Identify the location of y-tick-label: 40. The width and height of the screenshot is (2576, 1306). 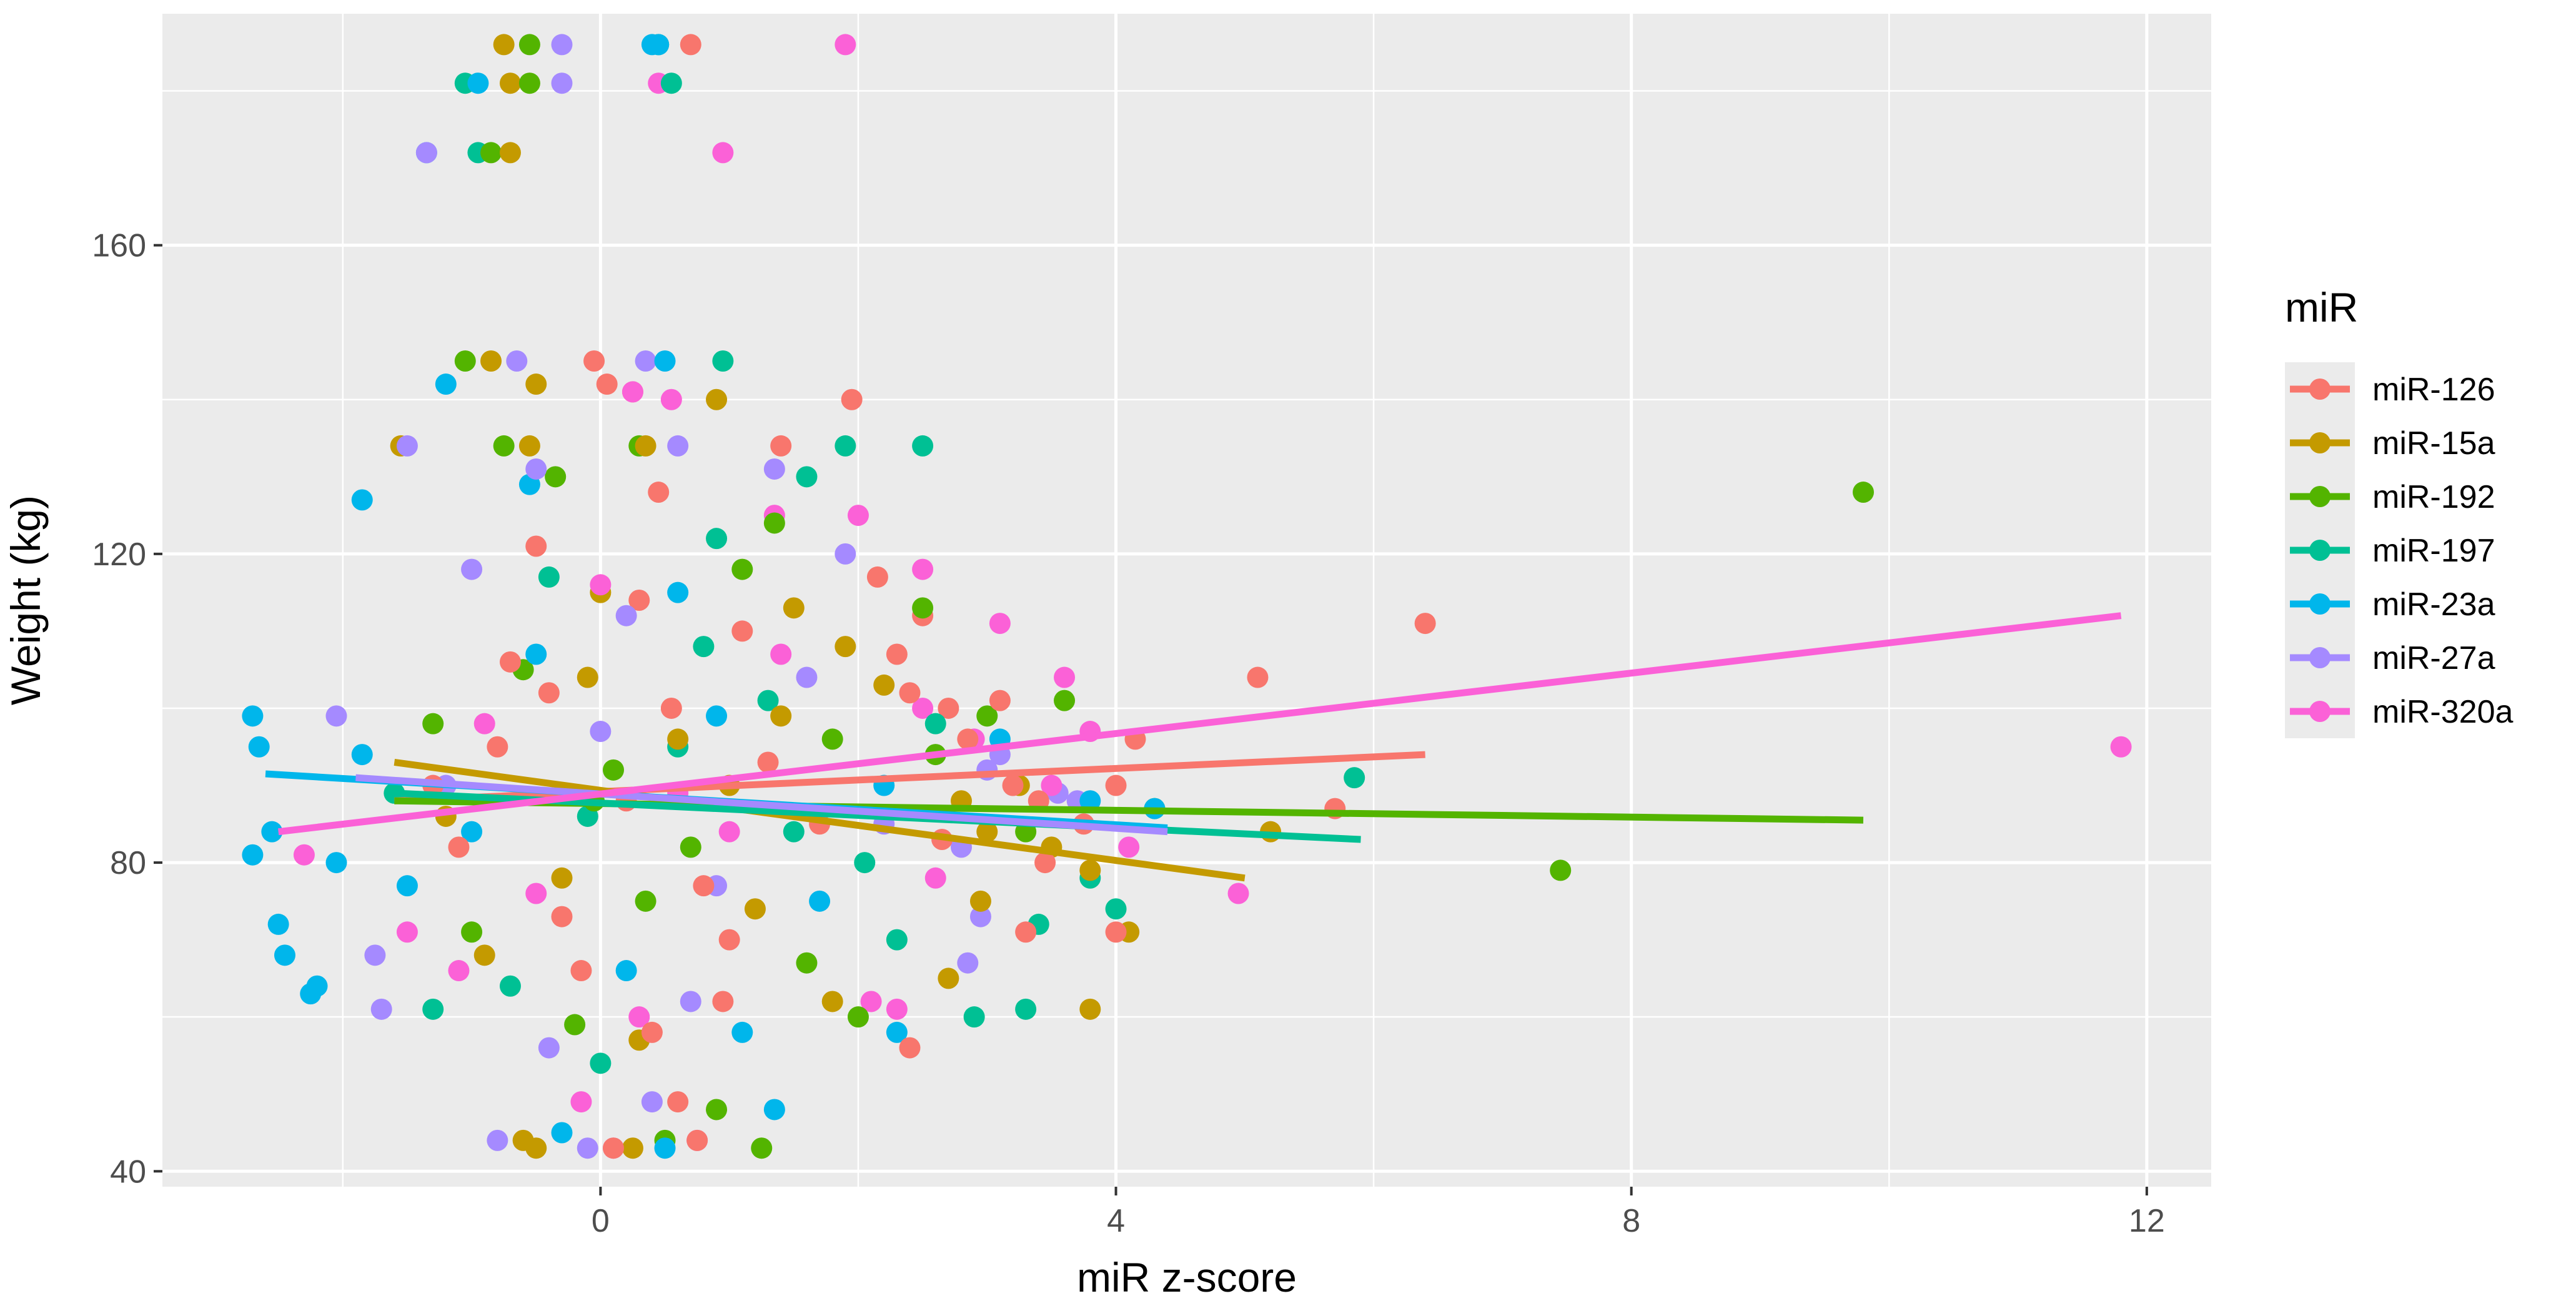
(128, 1172).